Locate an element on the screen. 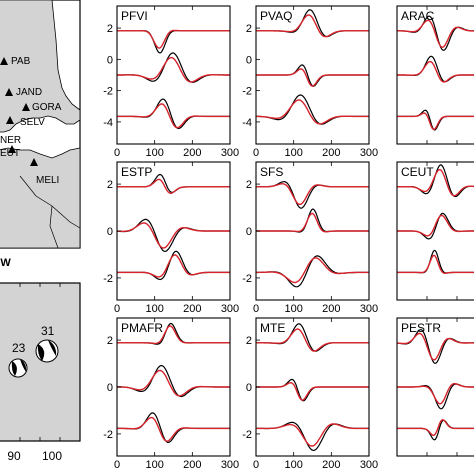  waveform-panel: PFVI 0 100 200 300 2 0 -2 -4 is located at coordinates (171, 82).